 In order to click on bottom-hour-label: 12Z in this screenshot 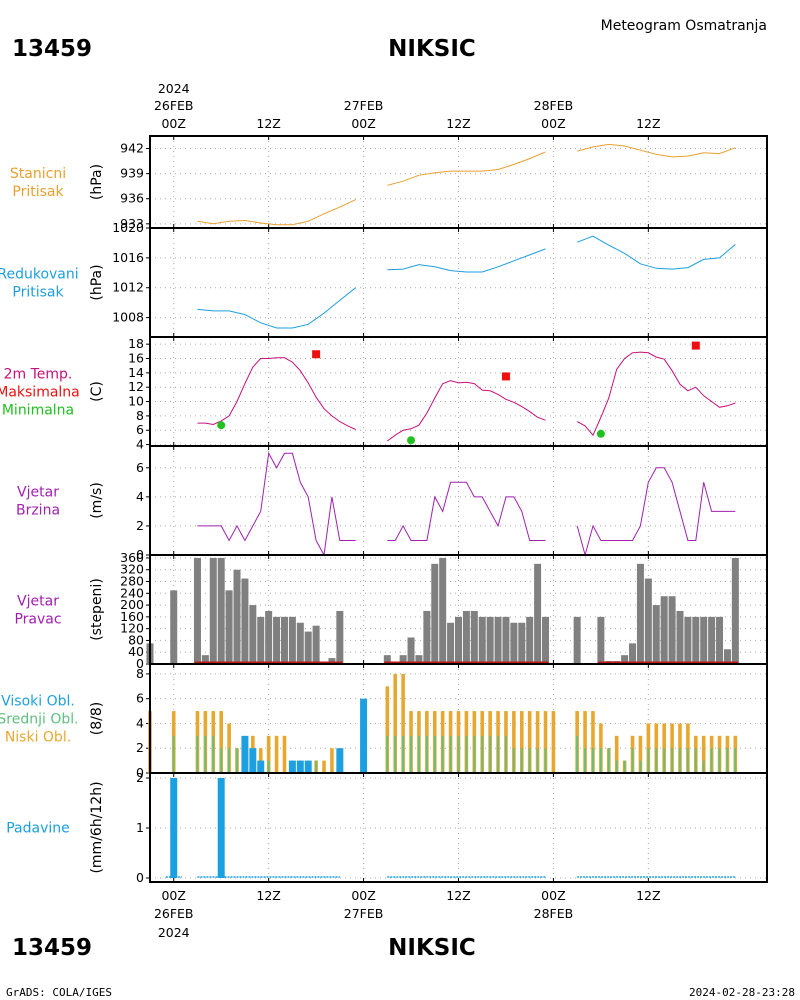, I will do `click(268, 895)`.